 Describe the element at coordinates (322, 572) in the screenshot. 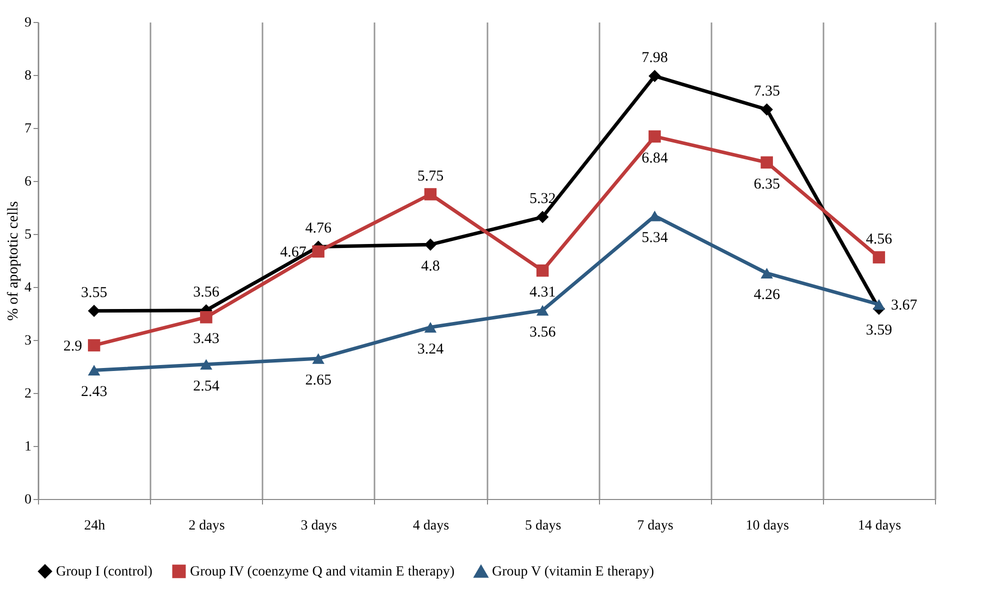

I see `legend-label: Group IV (coenzyme Q and vitamin E therapy)` at that location.